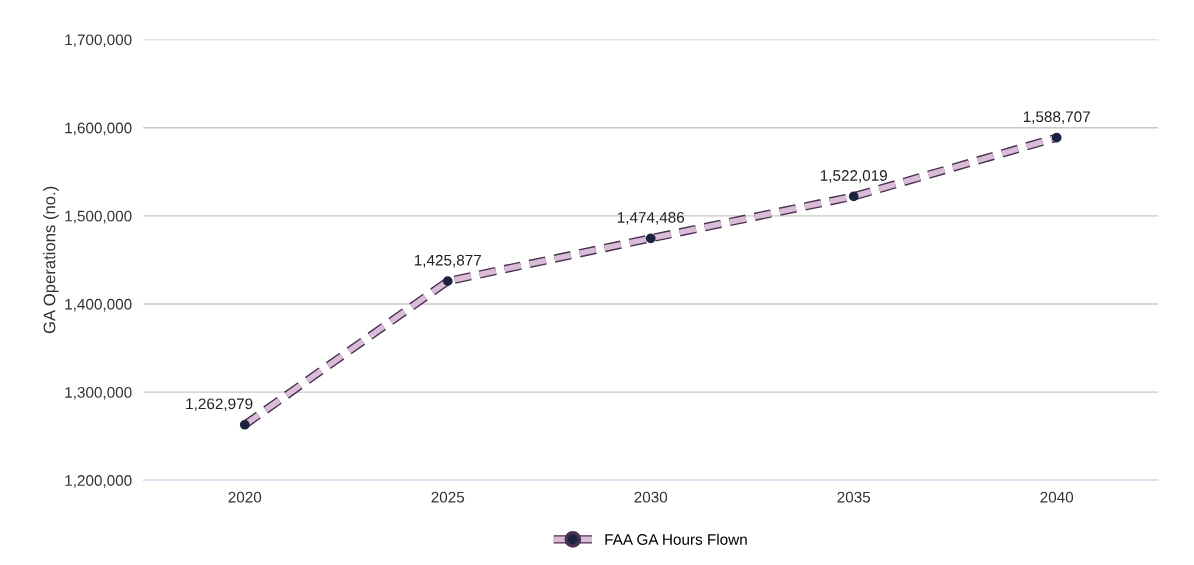 This screenshot has width=1194, height=565. Describe the element at coordinates (1056, 117) in the screenshot. I see `data-label: 1,588,707` at that location.